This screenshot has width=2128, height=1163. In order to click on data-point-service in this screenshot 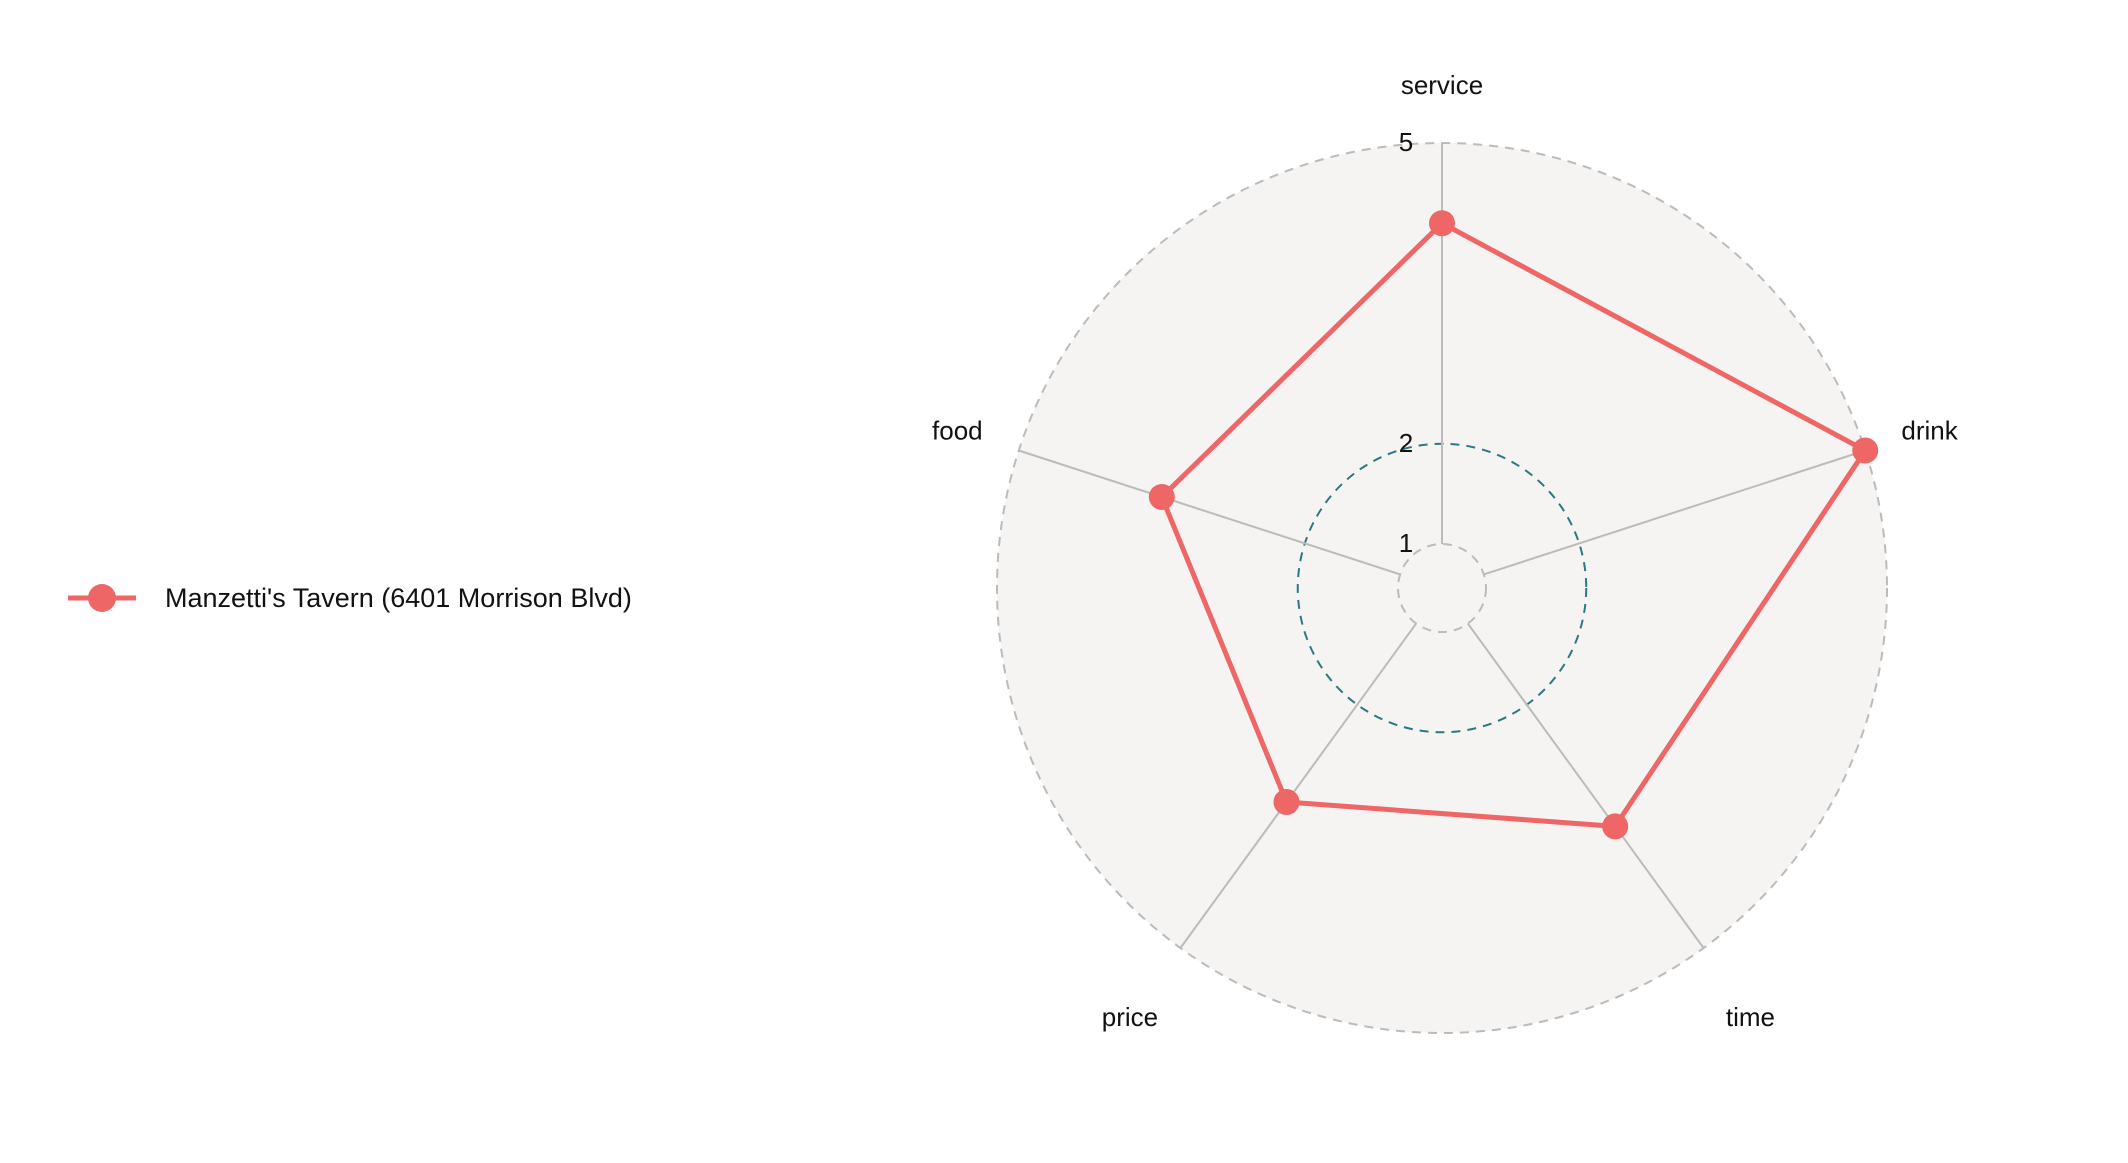, I will do `click(1442, 223)`.